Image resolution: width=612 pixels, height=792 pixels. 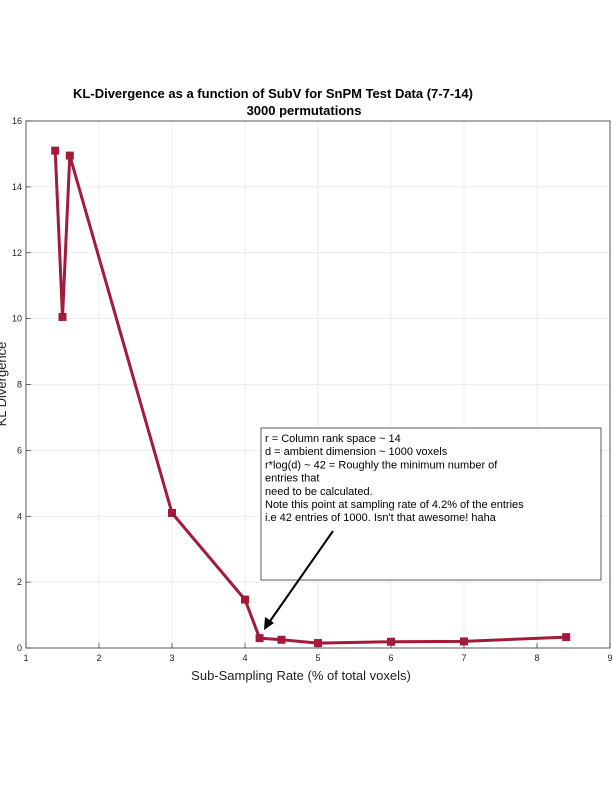 I want to click on y-tick-label: 10, so click(x=17, y=319).